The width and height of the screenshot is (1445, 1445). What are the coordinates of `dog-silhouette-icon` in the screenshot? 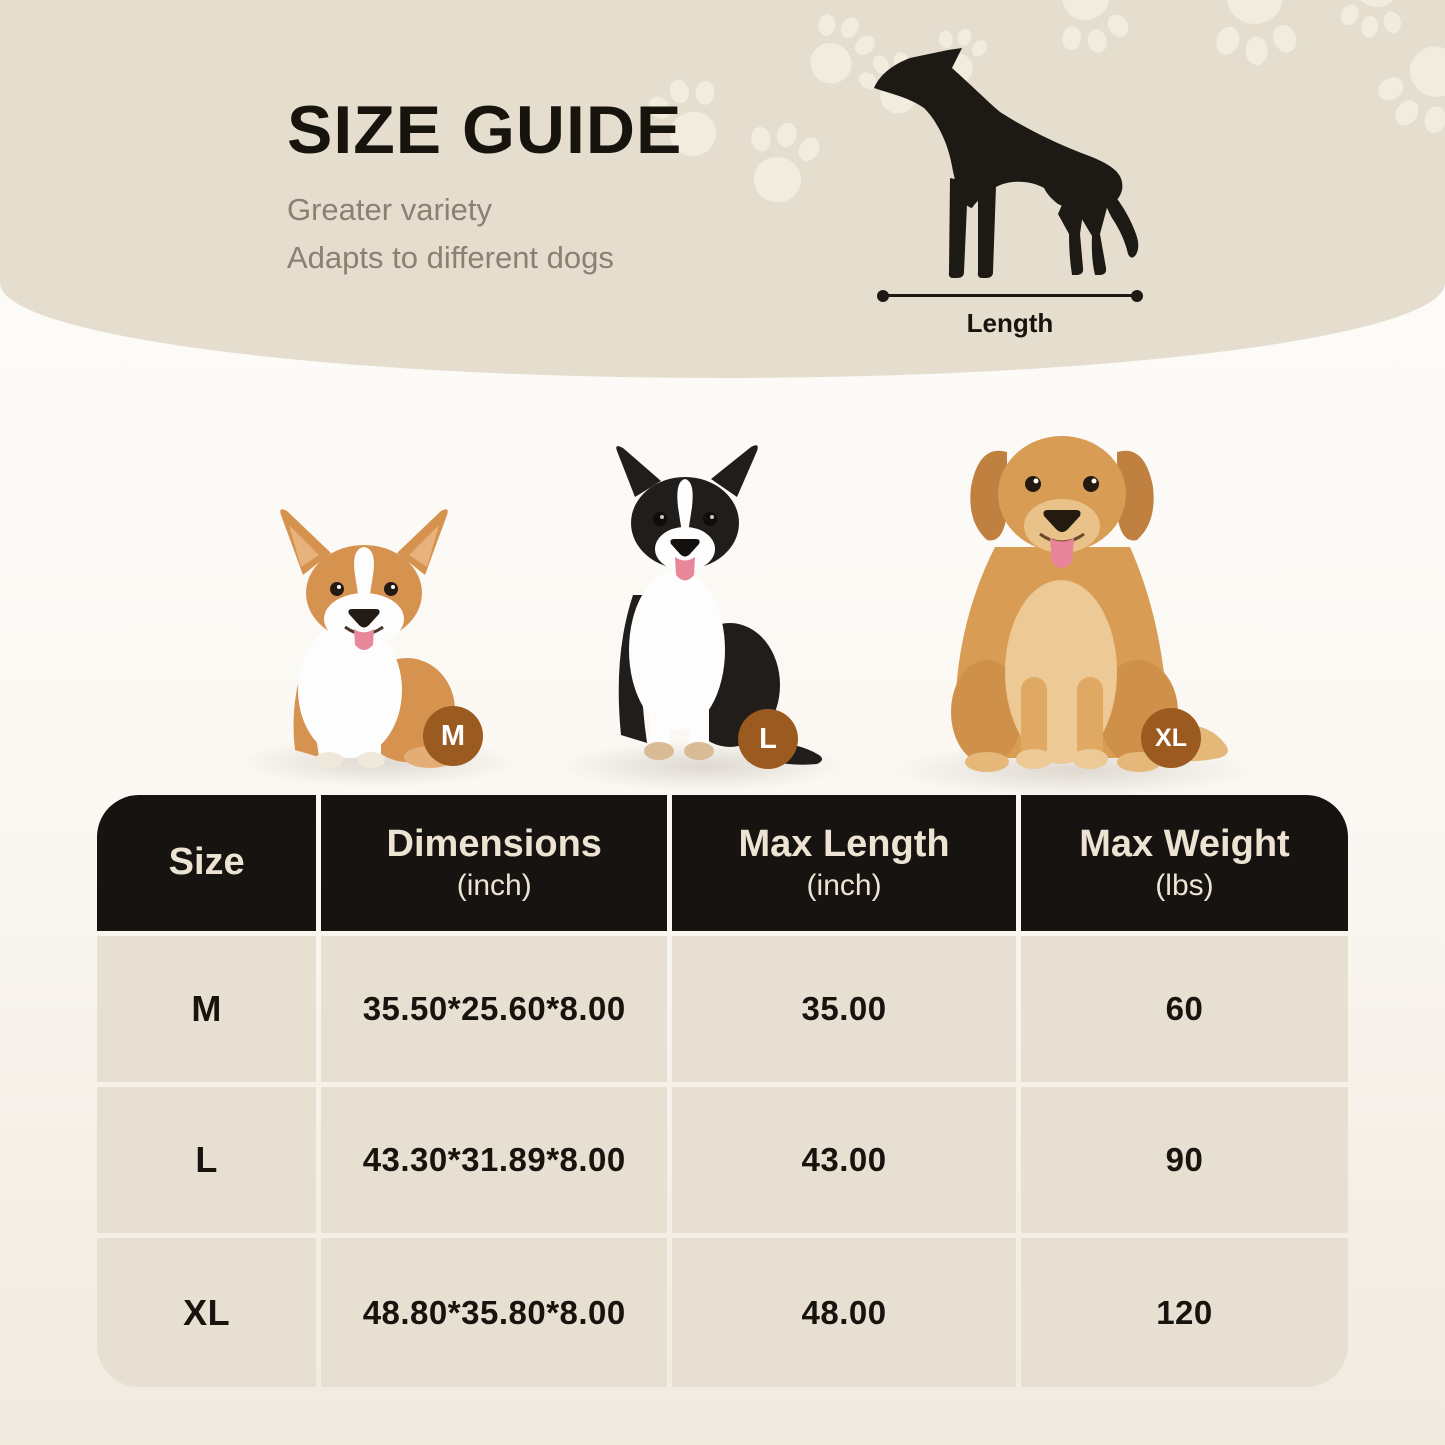 It's located at (1006, 163).